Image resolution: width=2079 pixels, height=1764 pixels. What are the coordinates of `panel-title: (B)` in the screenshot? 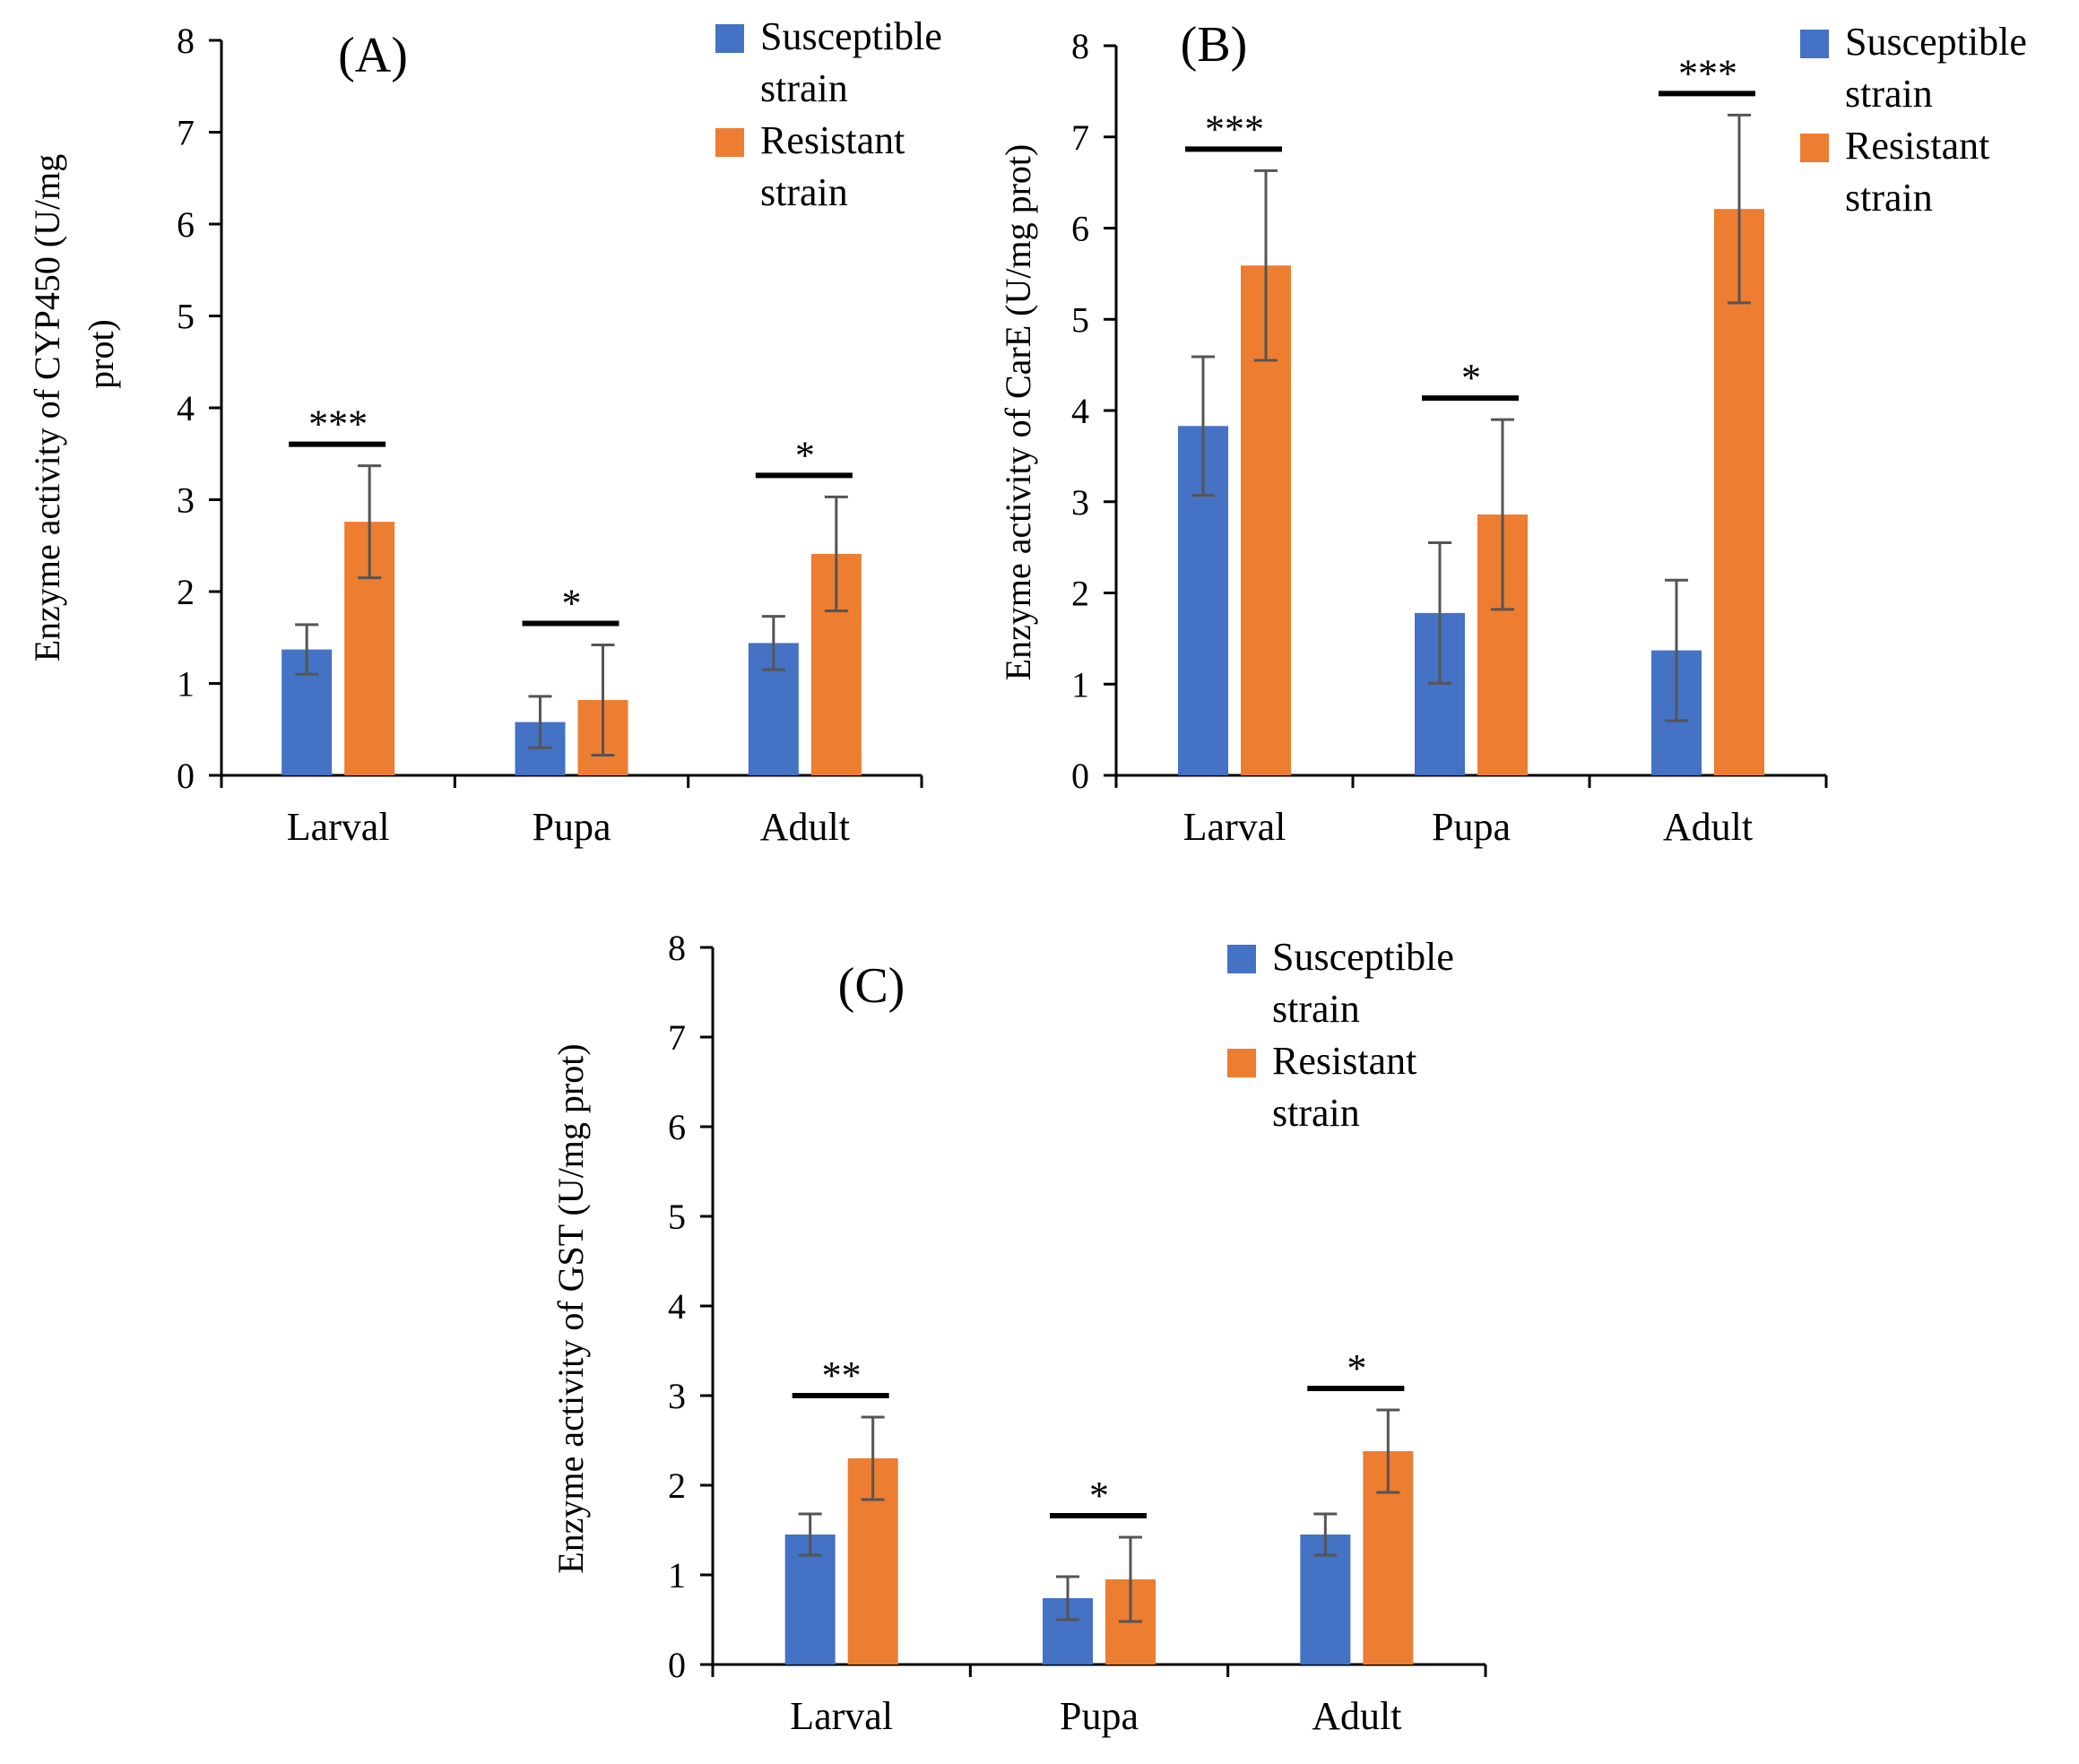 It's located at (1214, 45).